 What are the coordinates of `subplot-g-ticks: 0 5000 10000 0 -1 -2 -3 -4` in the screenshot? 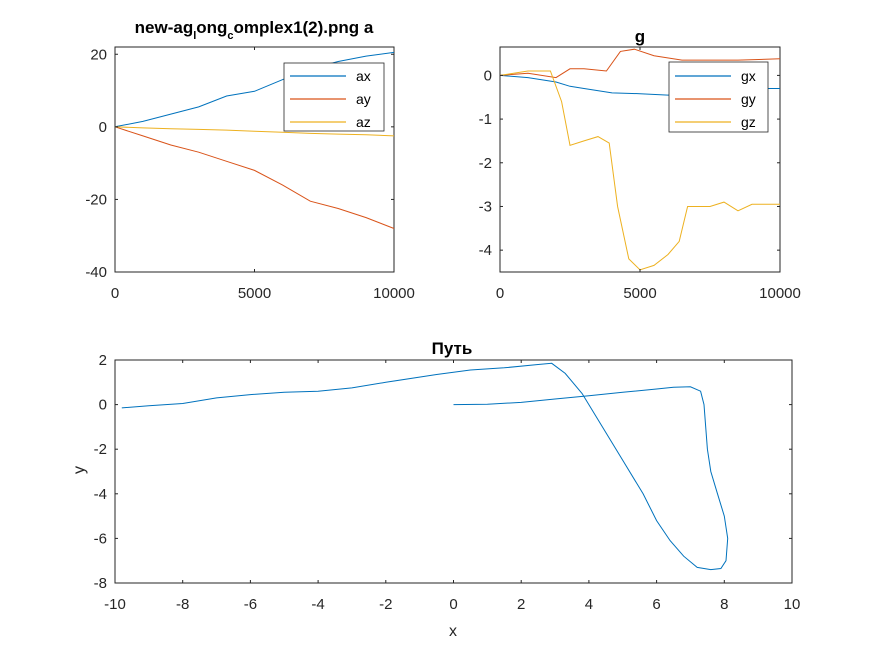 It's located at (640, 174).